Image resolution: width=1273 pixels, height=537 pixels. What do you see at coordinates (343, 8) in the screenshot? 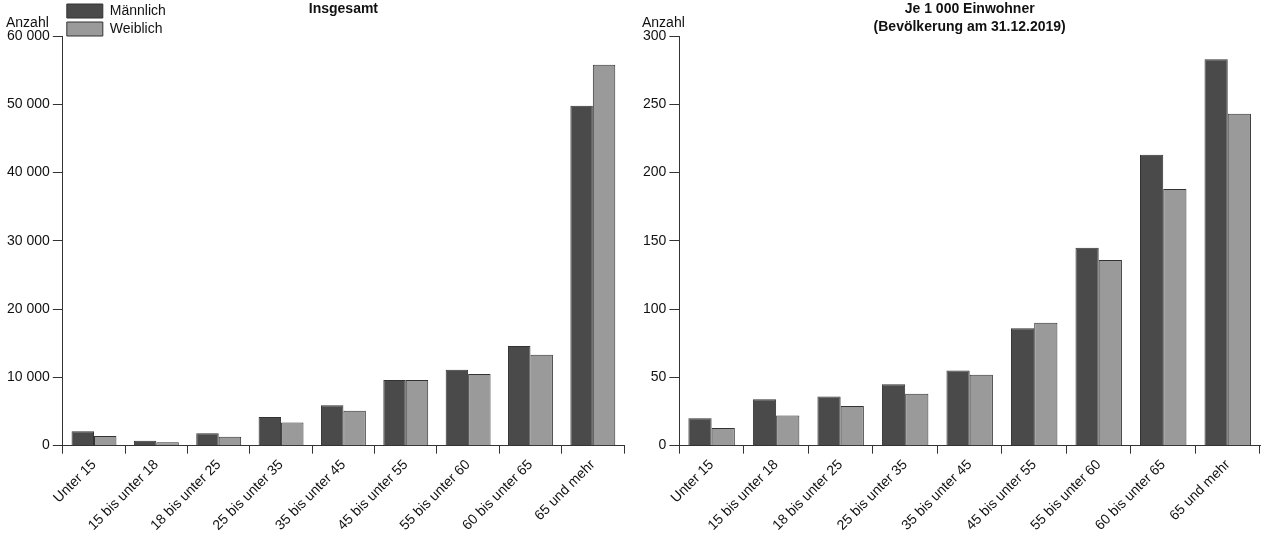
I see `chart-title: Insgesamt` at bounding box center [343, 8].